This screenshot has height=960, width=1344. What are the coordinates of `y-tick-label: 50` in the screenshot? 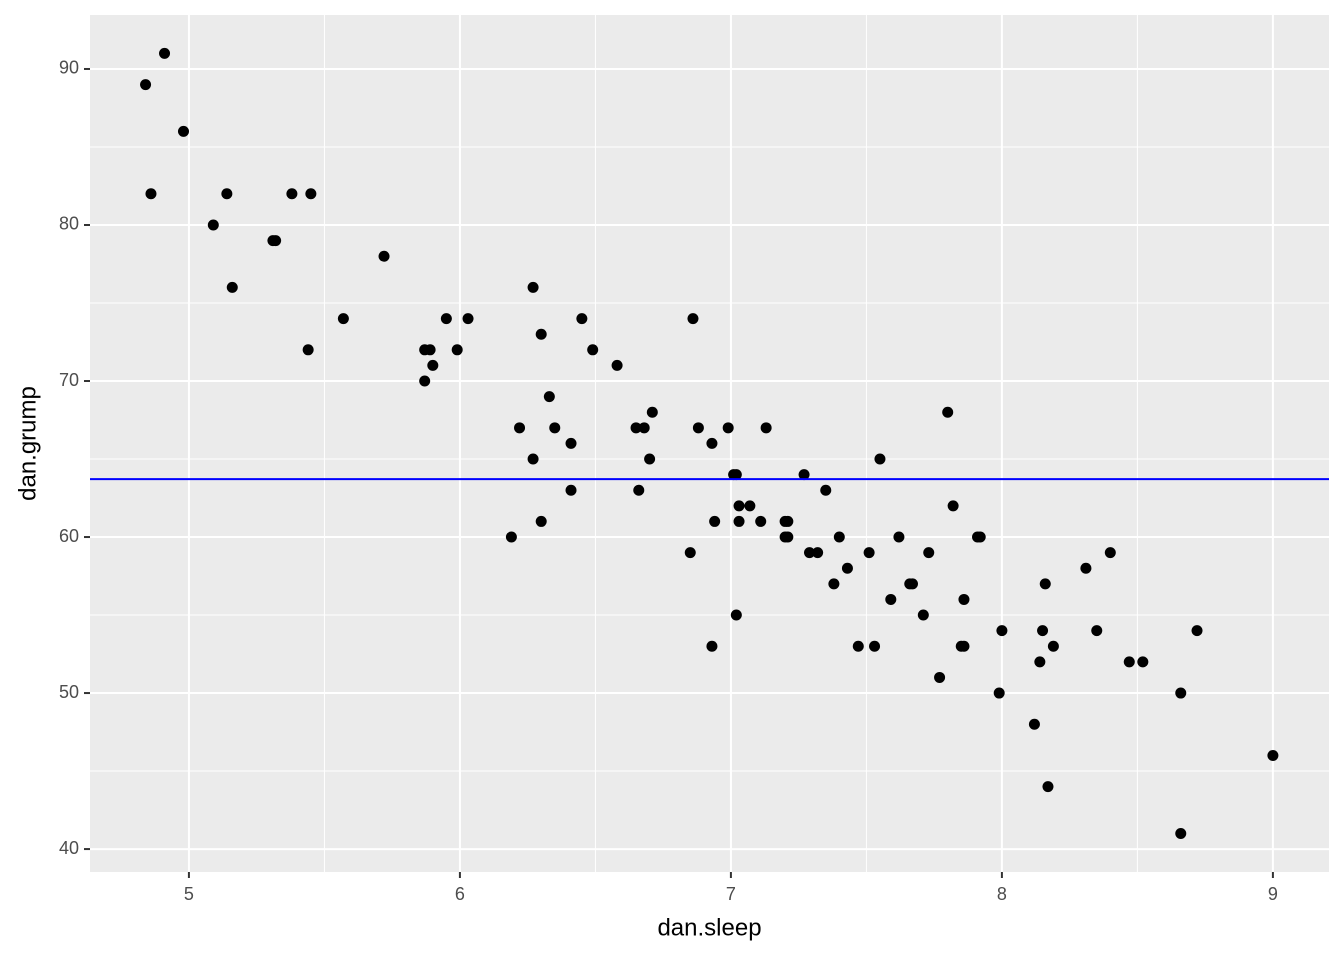 It's located at (69, 692).